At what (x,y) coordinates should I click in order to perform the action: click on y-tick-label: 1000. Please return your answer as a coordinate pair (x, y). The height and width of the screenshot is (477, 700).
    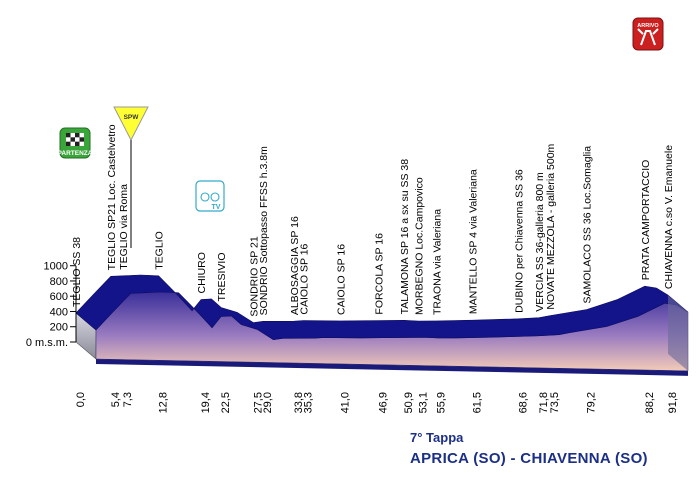
    Looking at the image, I should click on (56, 267).